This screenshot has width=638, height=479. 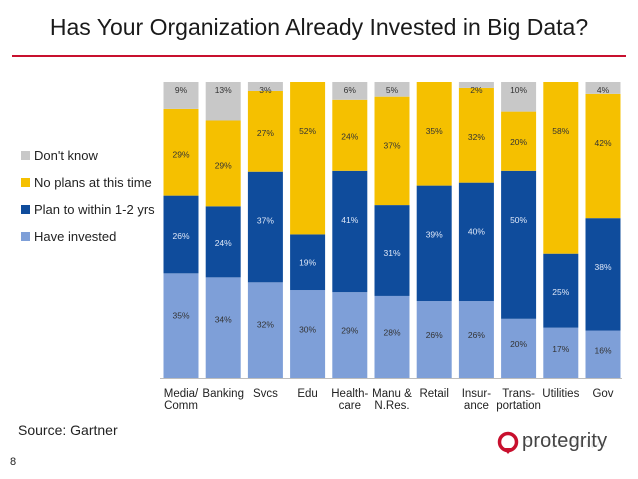 I want to click on category-label: ance, so click(x=476, y=406).